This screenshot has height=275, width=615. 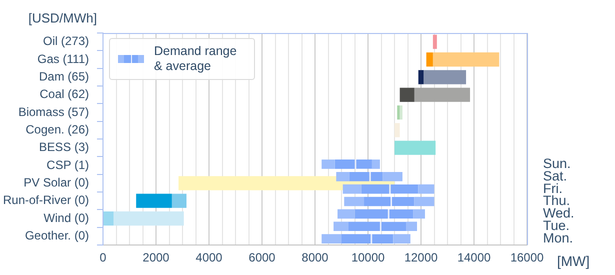 I want to click on x-tick-label: 12000, so click(x=421, y=257).